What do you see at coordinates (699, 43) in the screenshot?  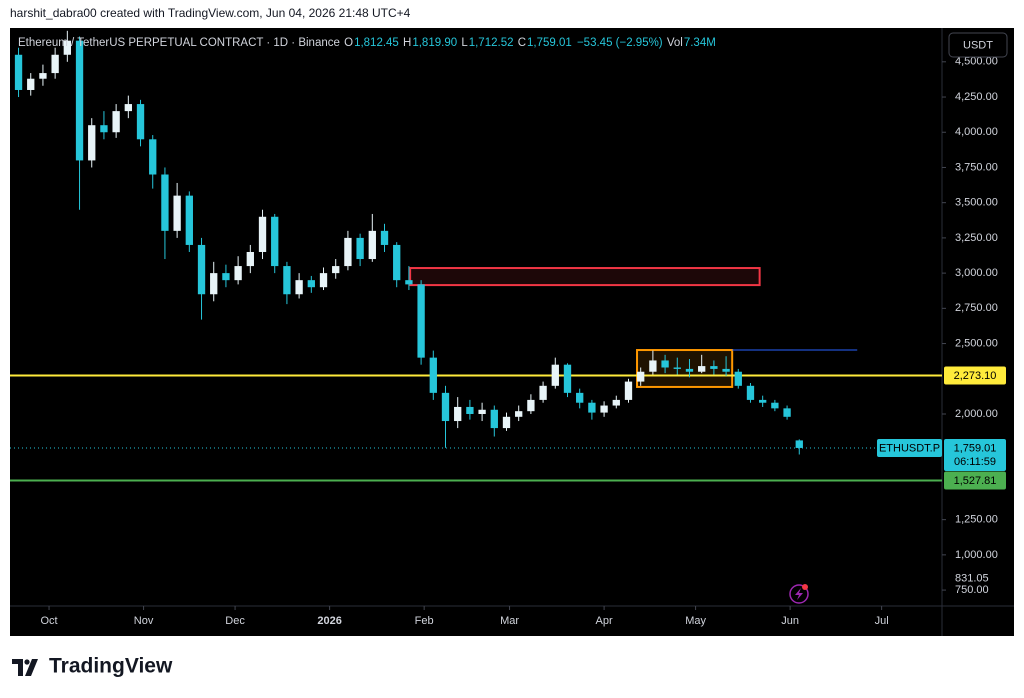 I see `legend-volume: 7.34M` at bounding box center [699, 43].